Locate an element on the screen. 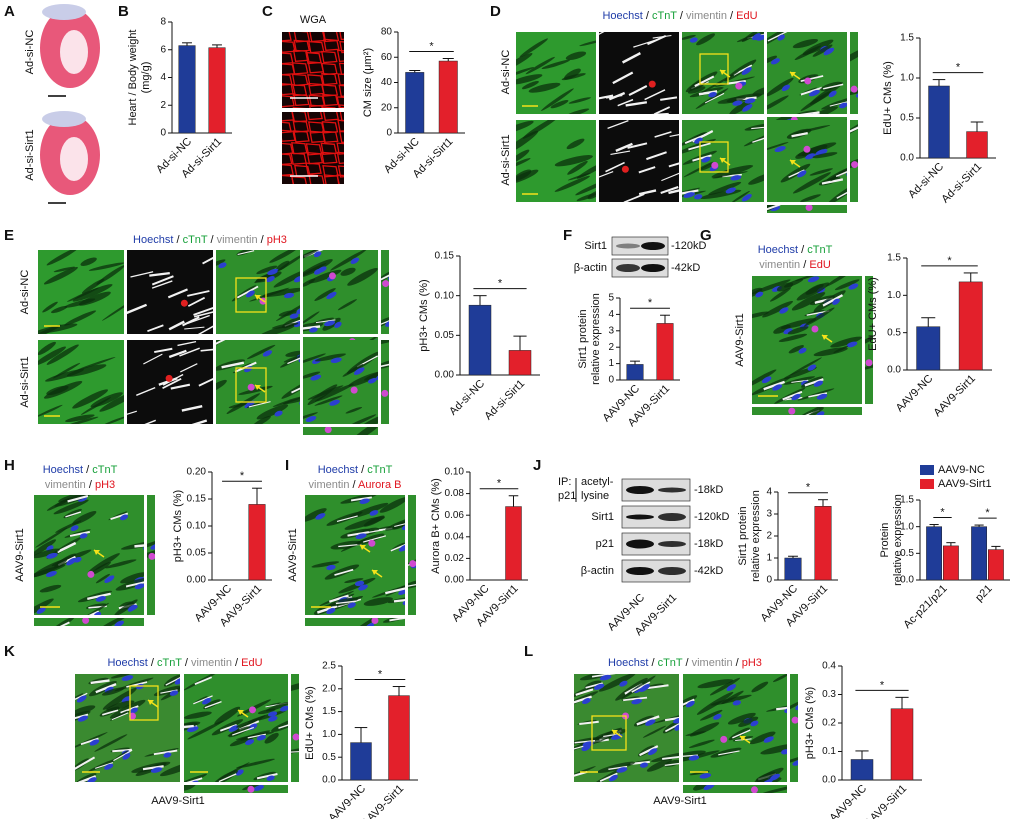 The width and height of the screenshot is (1020, 819). blot-strip is located at coordinates (656, 571).